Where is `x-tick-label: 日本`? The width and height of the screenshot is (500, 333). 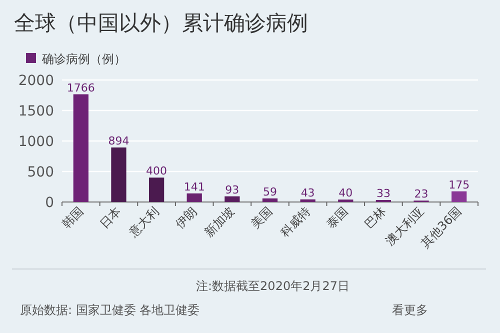 x-tick-label: 日本 is located at coordinates (110, 218).